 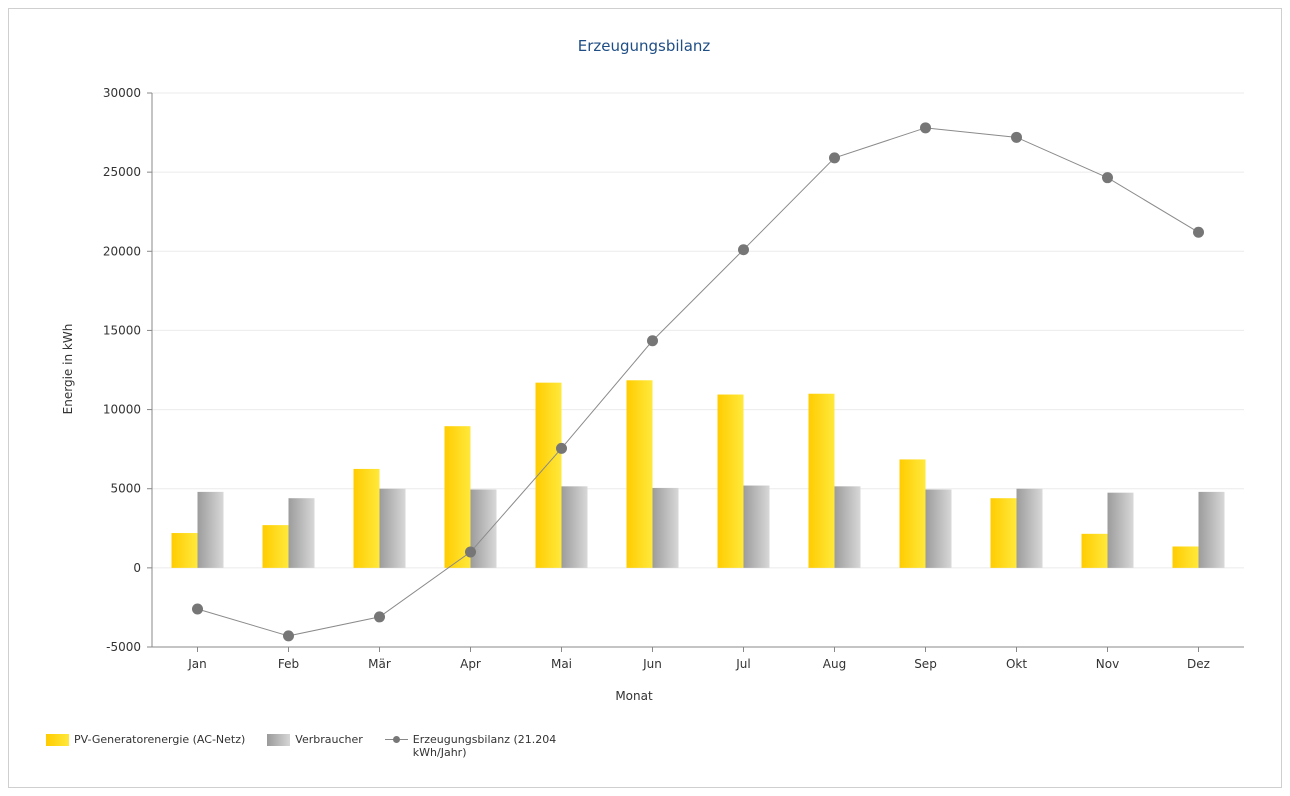 What do you see at coordinates (122, 172) in the screenshot?
I see `y-tick-label: 25000` at bounding box center [122, 172].